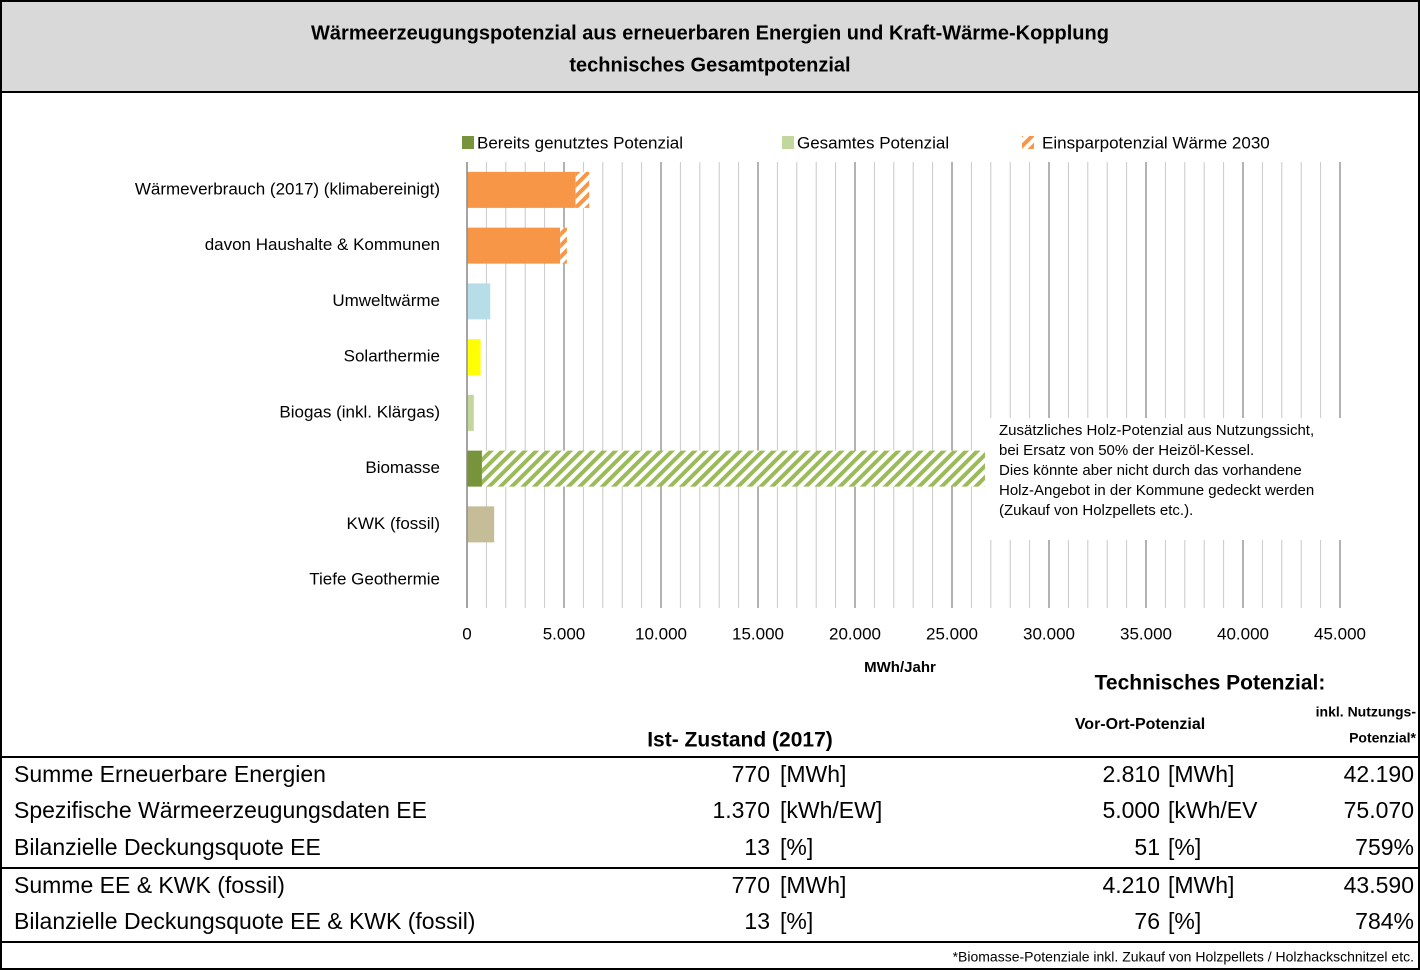 The width and height of the screenshot is (1420, 970). Describe the element at coordinates (1210, 683) in the screenshot. I see `group-header: Technisches Potenzial:` at that location.